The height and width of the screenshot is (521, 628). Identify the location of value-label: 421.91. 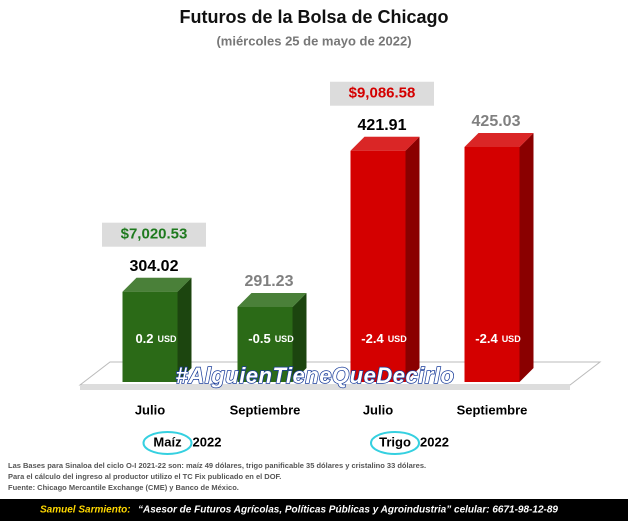
(382, 125).